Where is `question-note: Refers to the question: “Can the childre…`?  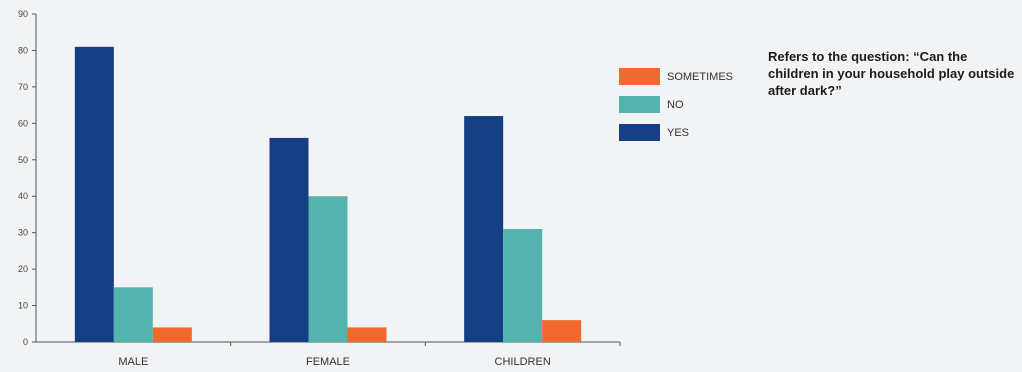 question-note: Refers to the question: “Can the childre… is located at coordinates (891, 73).